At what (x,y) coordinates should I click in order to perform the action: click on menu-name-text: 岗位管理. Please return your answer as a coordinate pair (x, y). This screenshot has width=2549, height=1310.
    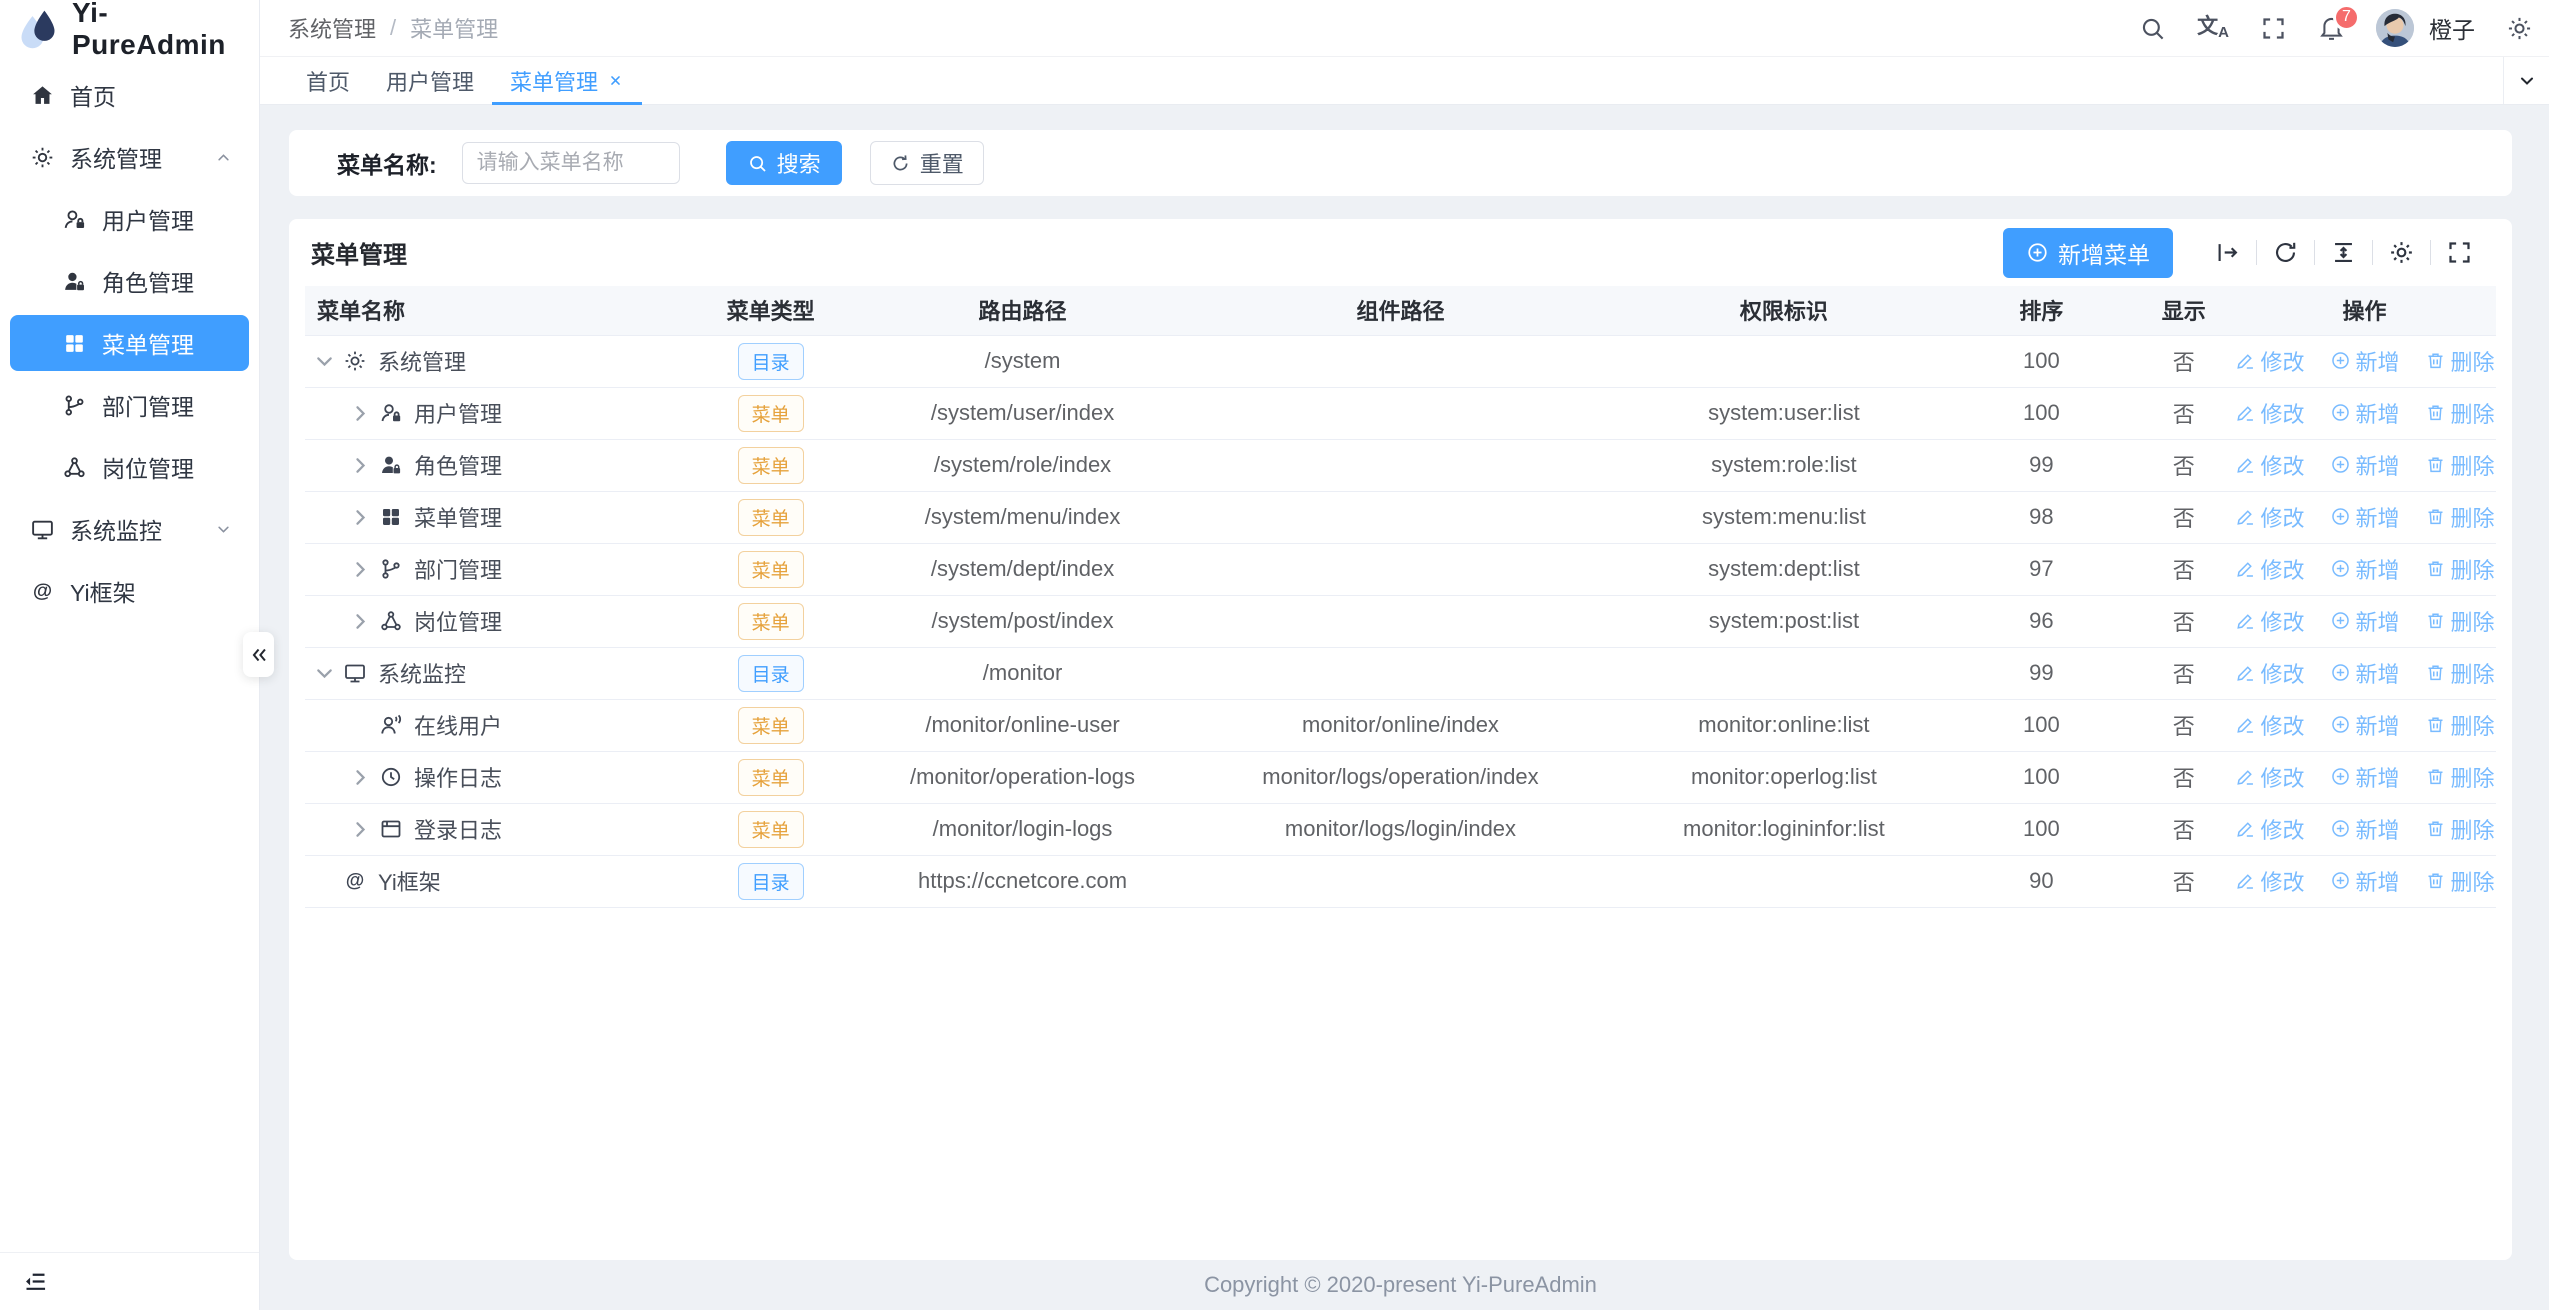
    Looking at the image, I should click on (458, 622).